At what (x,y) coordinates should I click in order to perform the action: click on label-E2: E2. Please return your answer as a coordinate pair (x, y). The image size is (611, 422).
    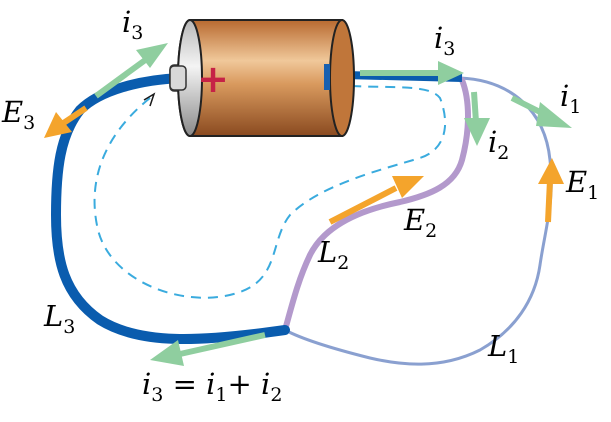
    Looking at the image, I should click on (420, 222).